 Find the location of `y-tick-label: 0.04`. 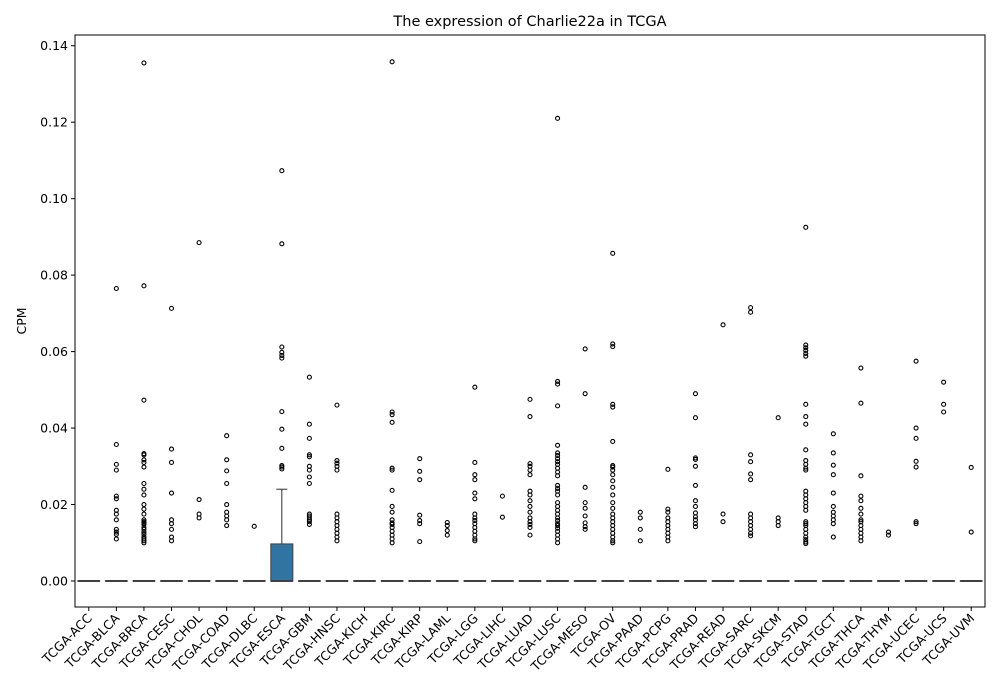

y-tick-label: 0.04 is located at coordinates (54, 428).